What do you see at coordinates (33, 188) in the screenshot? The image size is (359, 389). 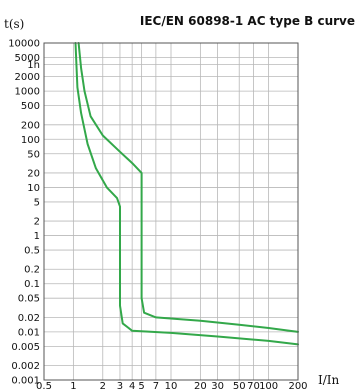 I see `y-tick-label-10: 10` at bounding box center [33, 188].